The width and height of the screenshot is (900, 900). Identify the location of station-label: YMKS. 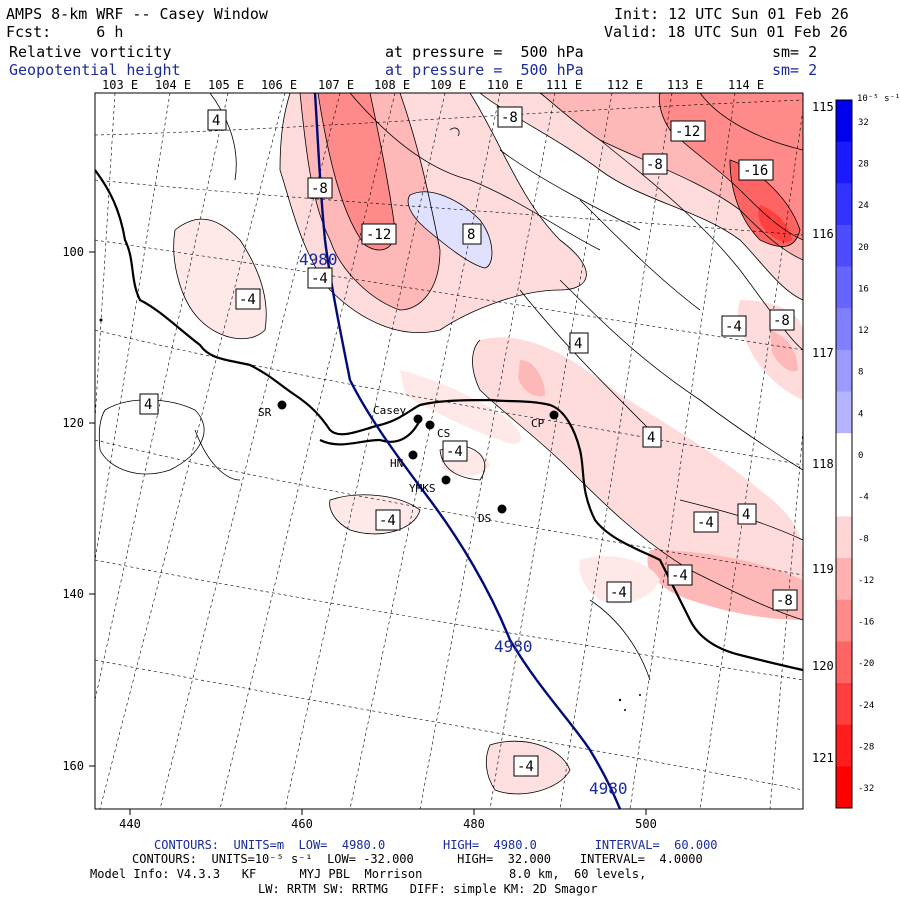
(422, 488).